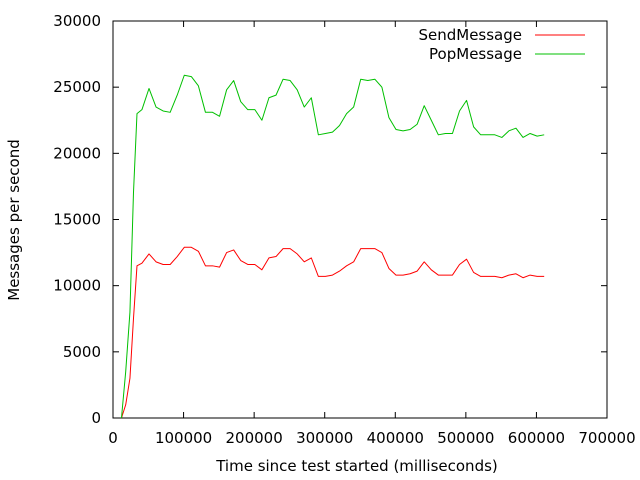  What do you see at coordinates (324, 438) in the screenshot?
I see `x-tick-label: 300000` at bounding box center [324, 438].